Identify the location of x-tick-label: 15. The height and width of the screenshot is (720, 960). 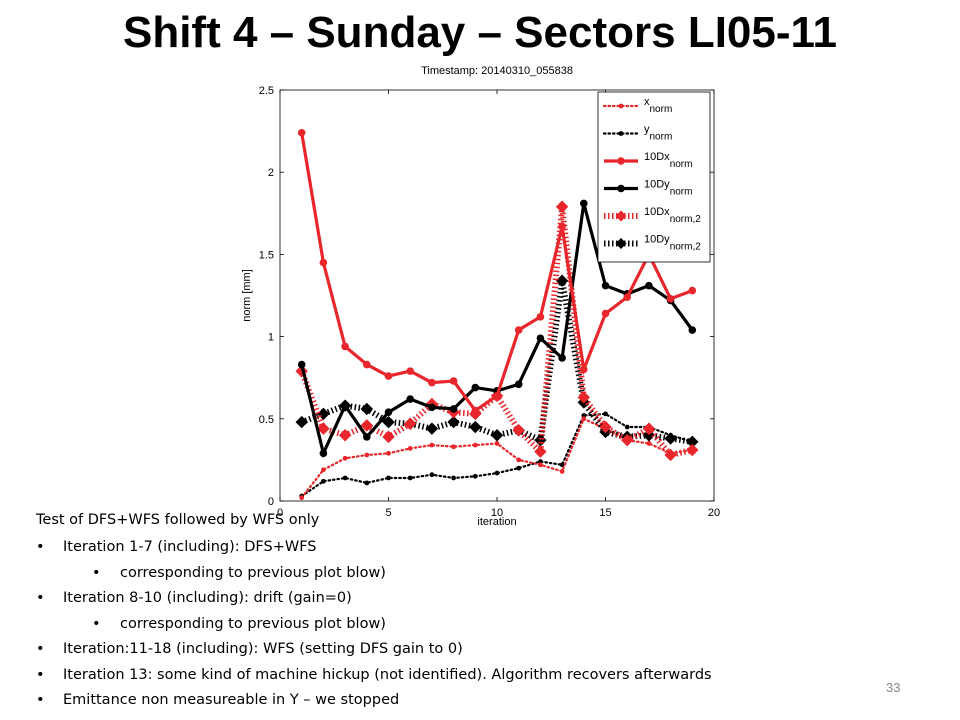
(605, 513).